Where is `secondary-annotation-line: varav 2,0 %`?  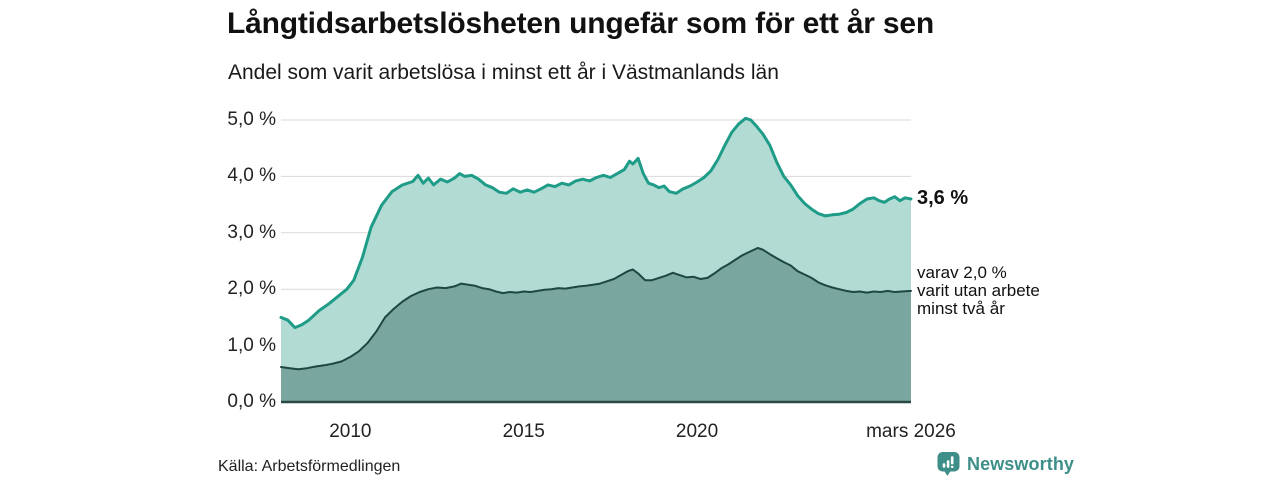 secondary-annotation-line: varav 2,0 % is located at coordinates (962, 272).